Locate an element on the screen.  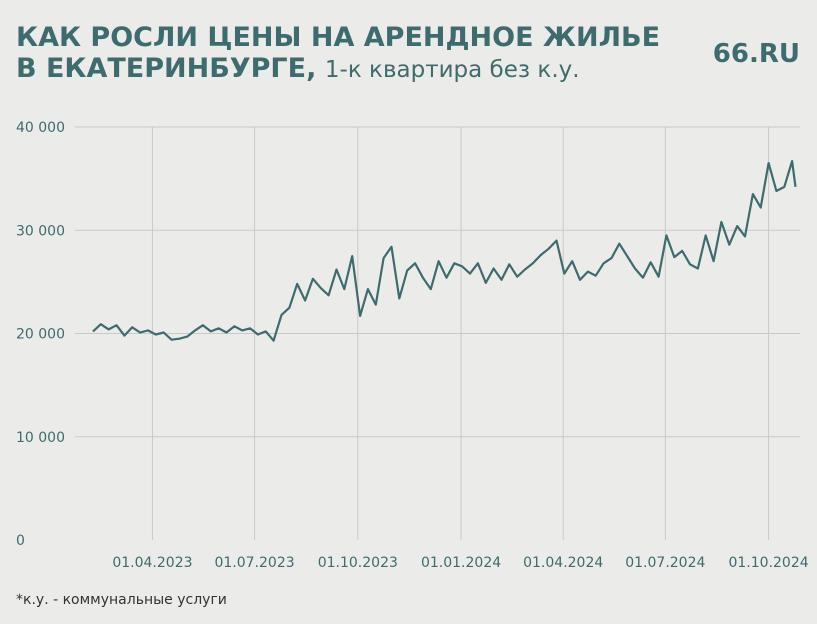
brand: 66.RU is located at coordinates (756, 54).